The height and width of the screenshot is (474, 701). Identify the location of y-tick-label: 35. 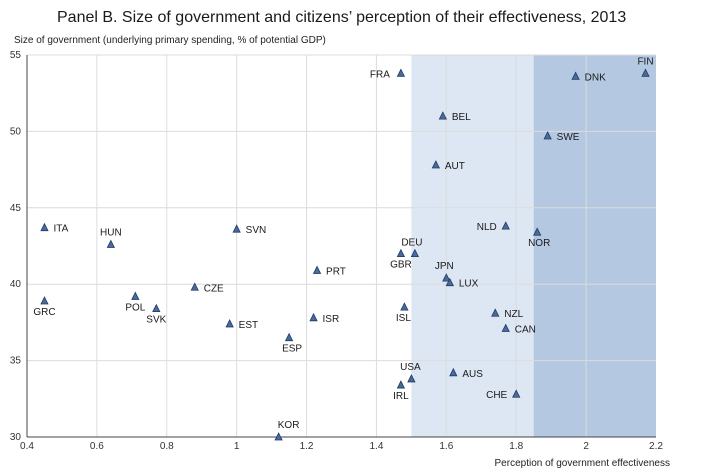
(16, 361).